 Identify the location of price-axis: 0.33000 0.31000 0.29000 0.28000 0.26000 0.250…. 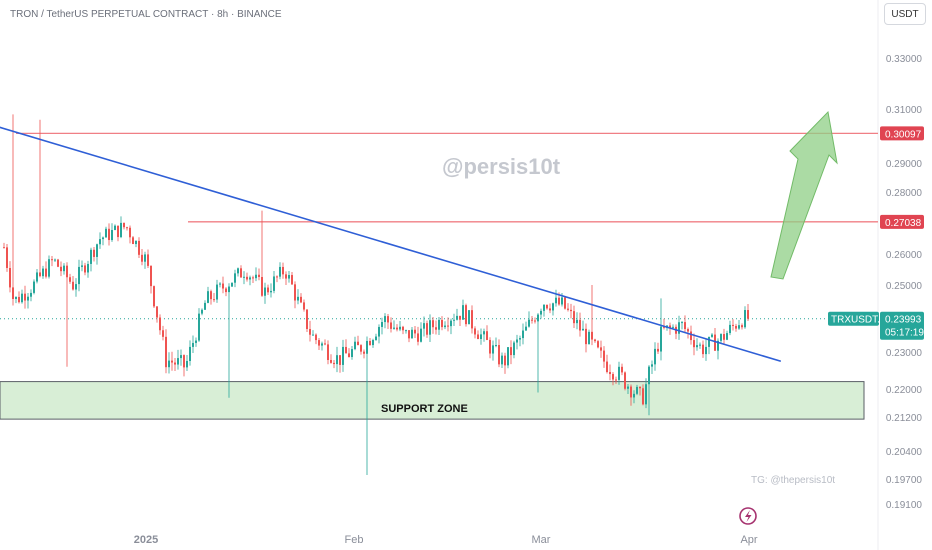
(904, 282).